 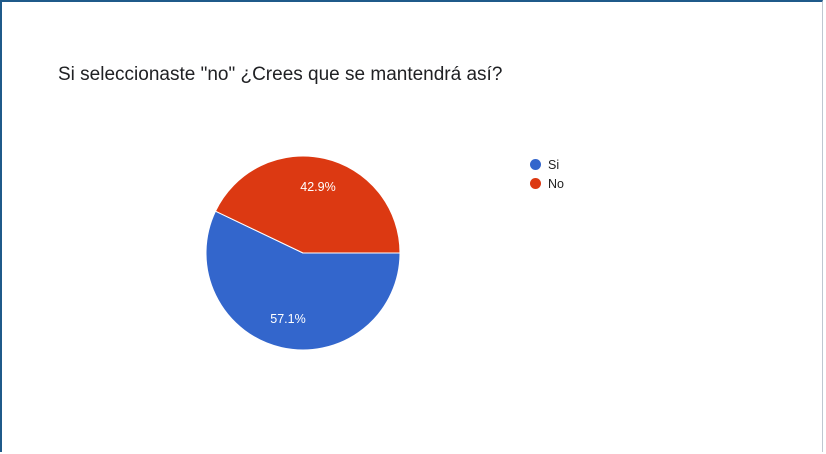 What do you see at coordinates (556, 183) in the screenshot?
I see `legend-label-no: No` at bounding box center [556, 183].